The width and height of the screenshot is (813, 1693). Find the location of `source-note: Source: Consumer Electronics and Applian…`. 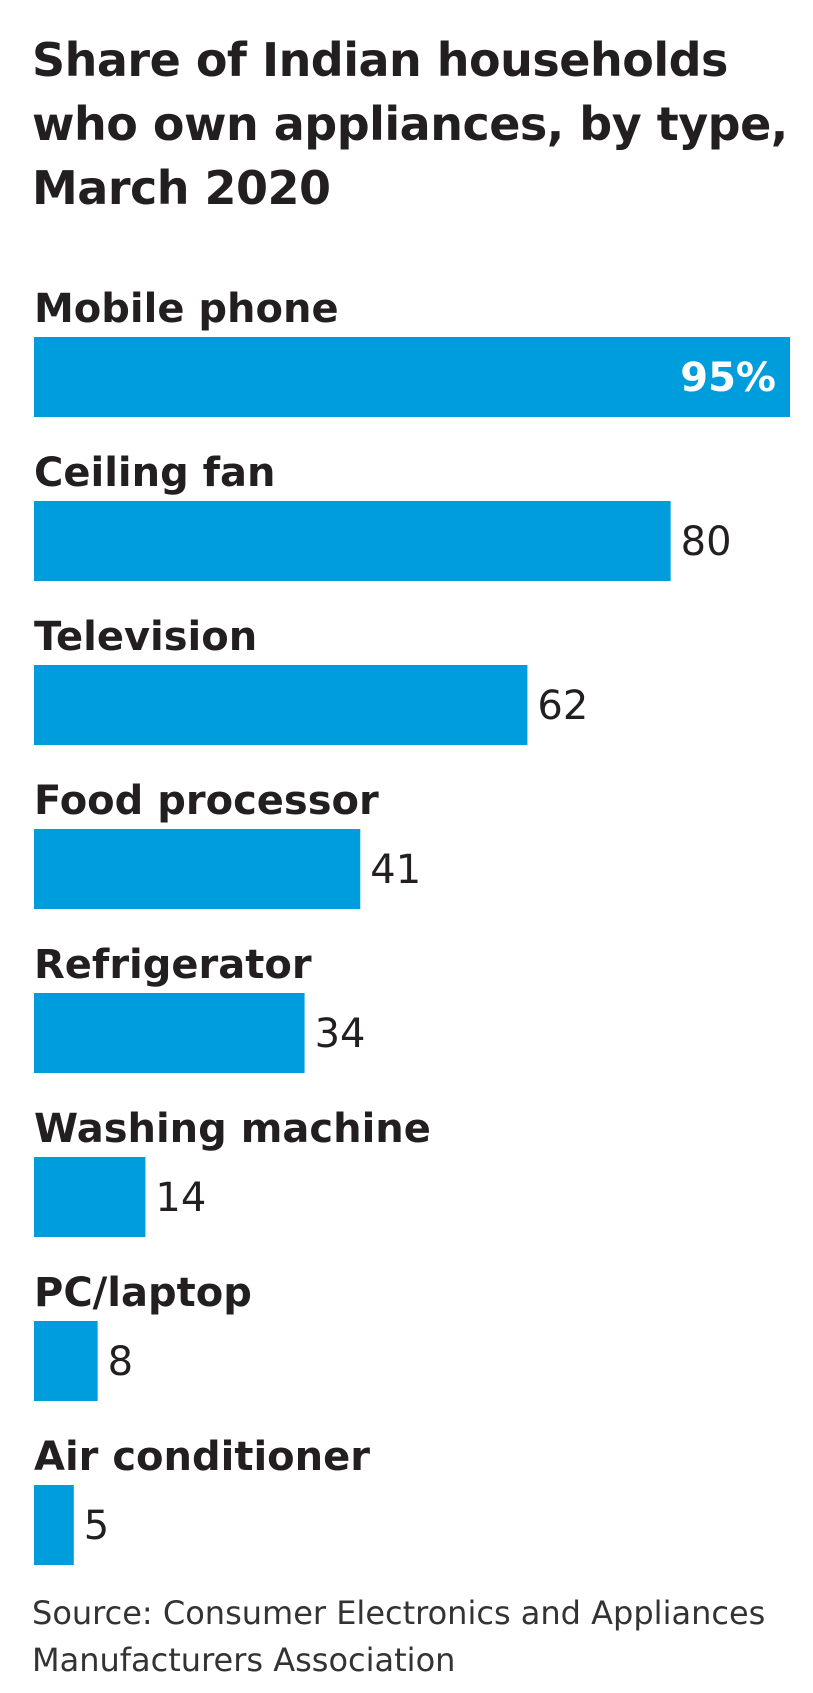

source-note: Source: Consumer Electronics and Applian… is located at coordinates (399, 1636).